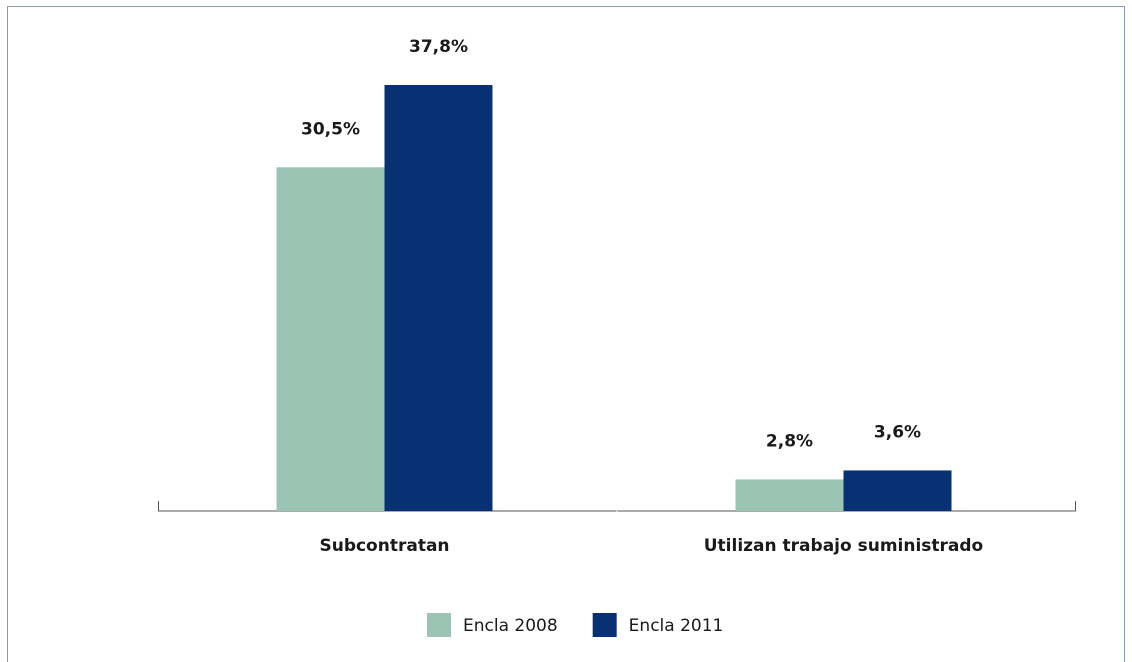  Describe the element at coordinates (789, 441) in the screenshot. I see `value-label: 2,8%` at that location.